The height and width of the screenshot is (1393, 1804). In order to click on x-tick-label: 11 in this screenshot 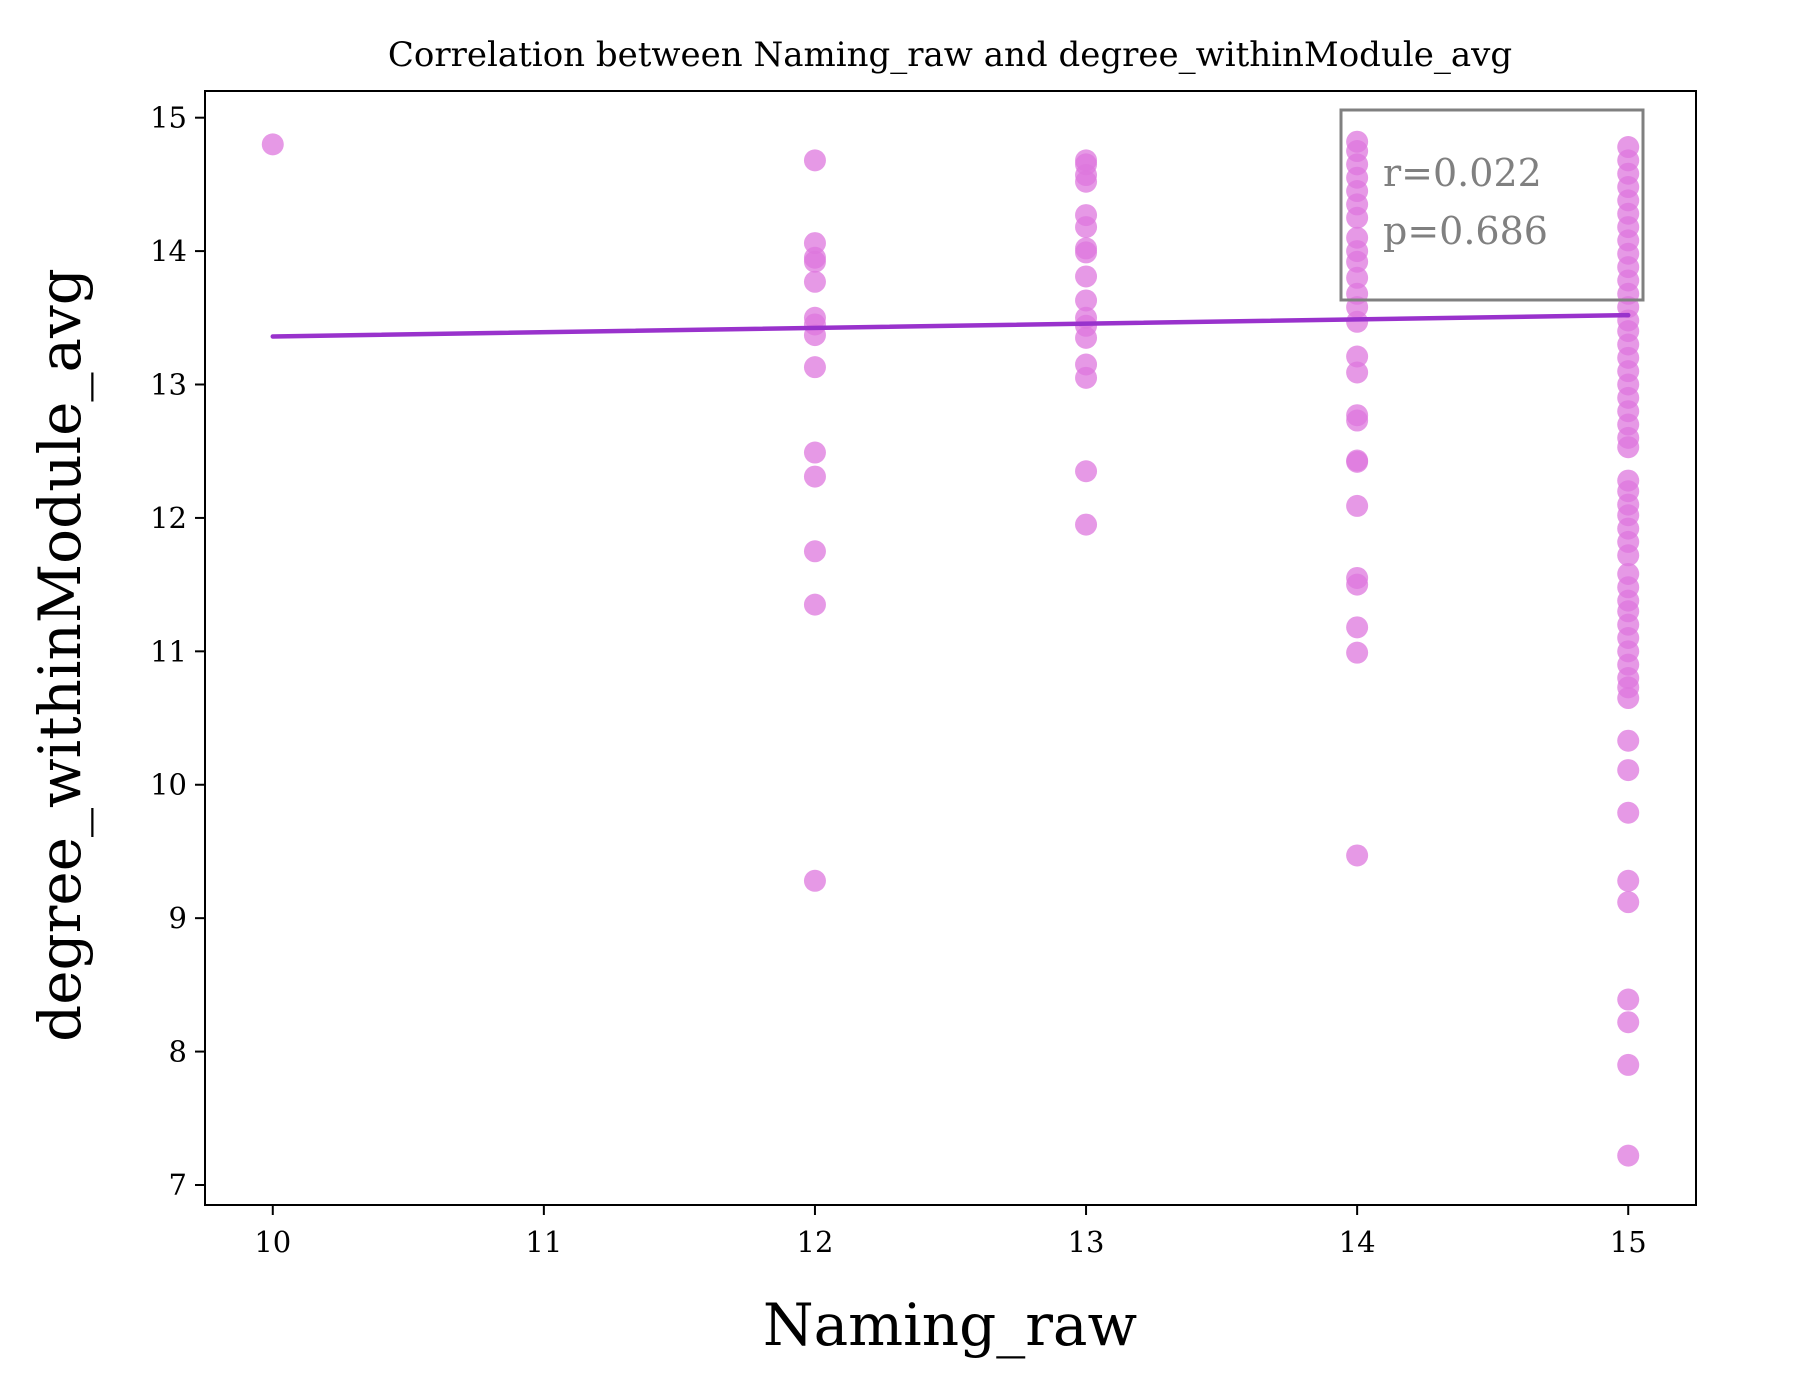, I will do `click(543, 1242)`.